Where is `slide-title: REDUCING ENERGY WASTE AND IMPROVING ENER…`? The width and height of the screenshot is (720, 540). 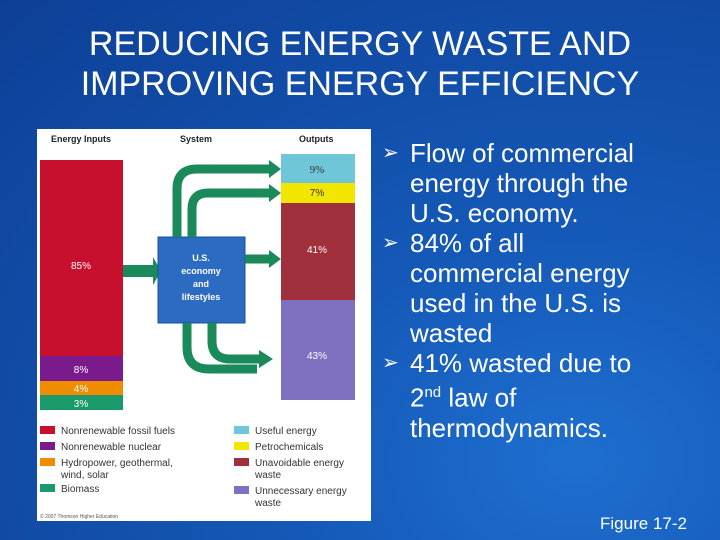 slide-title: REDUCING ENERGY WASTE AND IMPROVING ENER… is located at coordinates (360, 64).